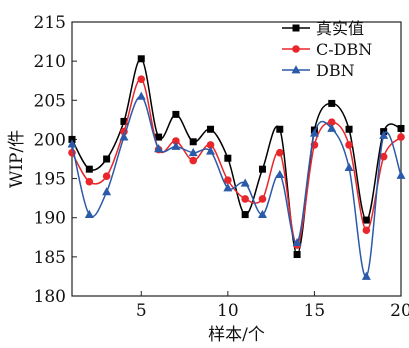 The height and width of the screenshot is (348, 409). What do you see at coordinates (228, 311) in the screenshot?
I see `x-tick-label-10: 10` at bounding box center [228, 311].